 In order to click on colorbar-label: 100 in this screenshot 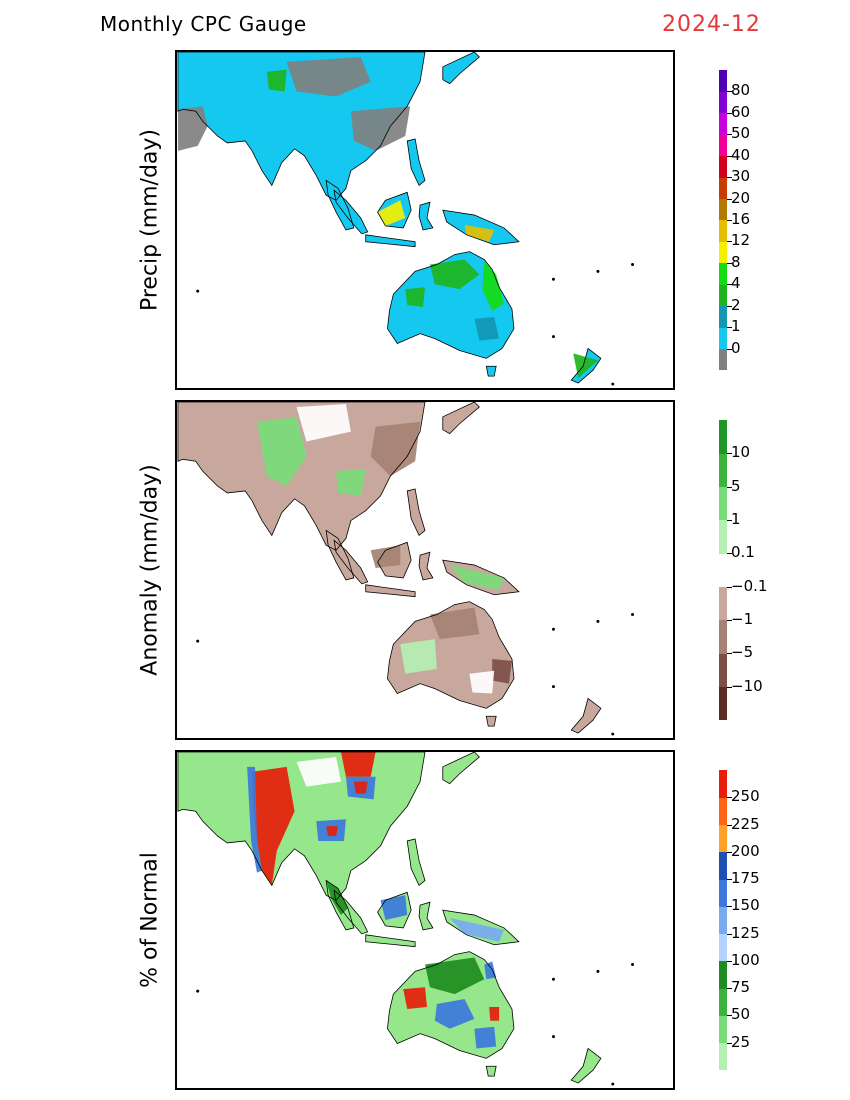, I will do `click(745, 959)`.